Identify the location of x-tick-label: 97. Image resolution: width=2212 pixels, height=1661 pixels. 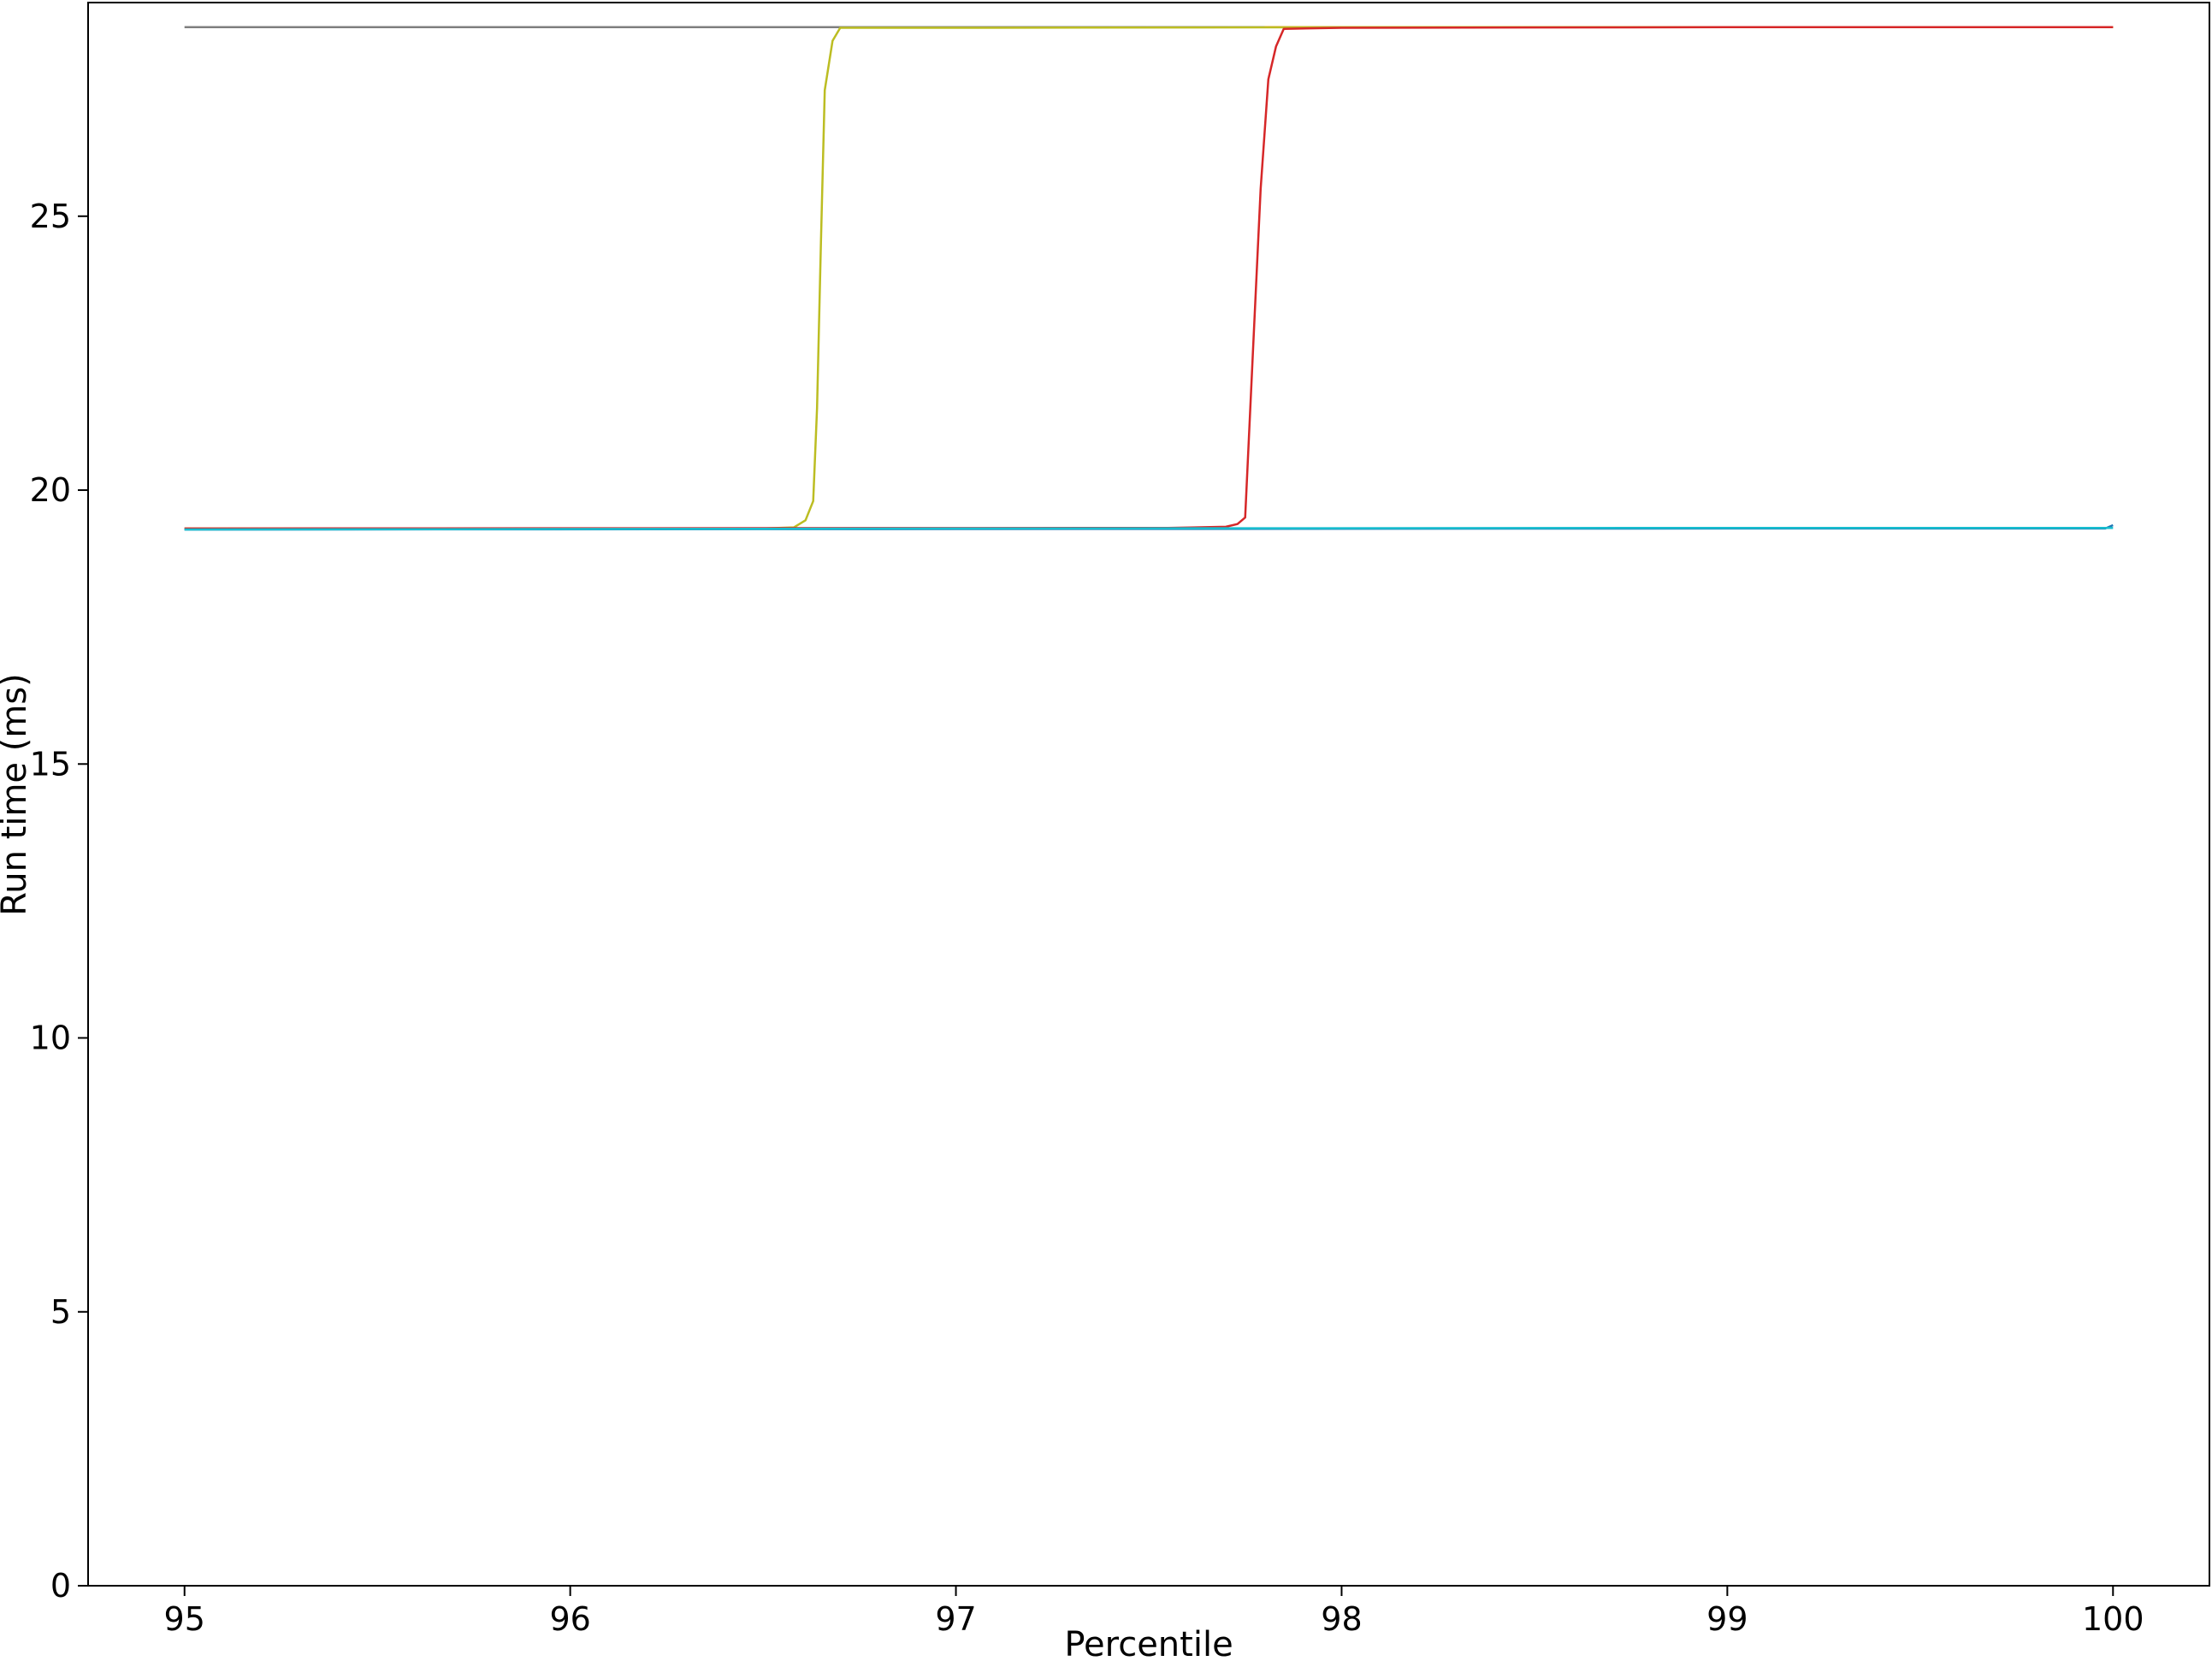
(955, 1619).